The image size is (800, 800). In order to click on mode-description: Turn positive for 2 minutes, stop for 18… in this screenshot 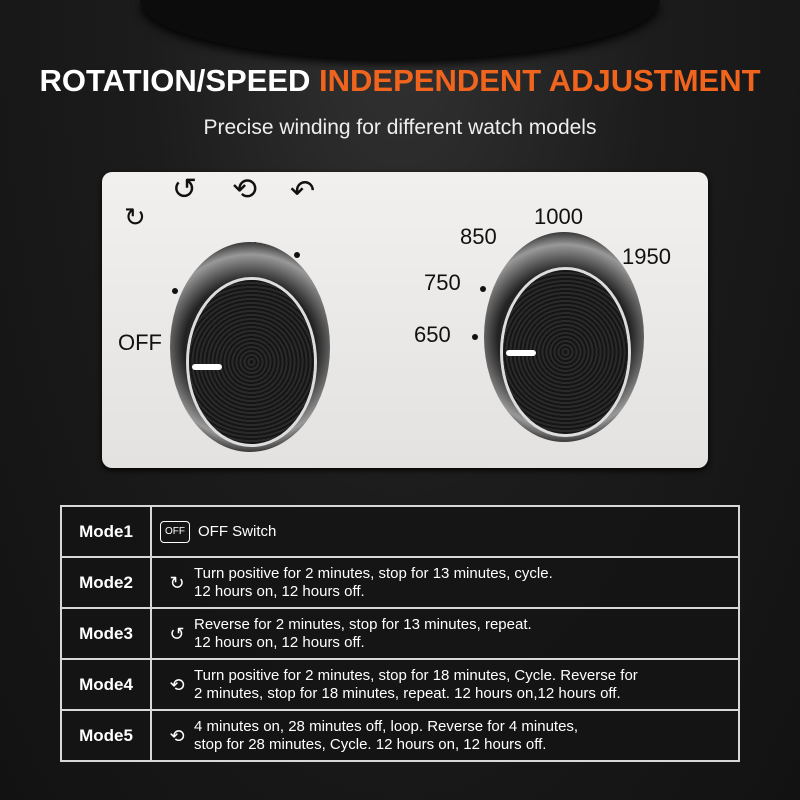, I will do `click(416, 684)`.